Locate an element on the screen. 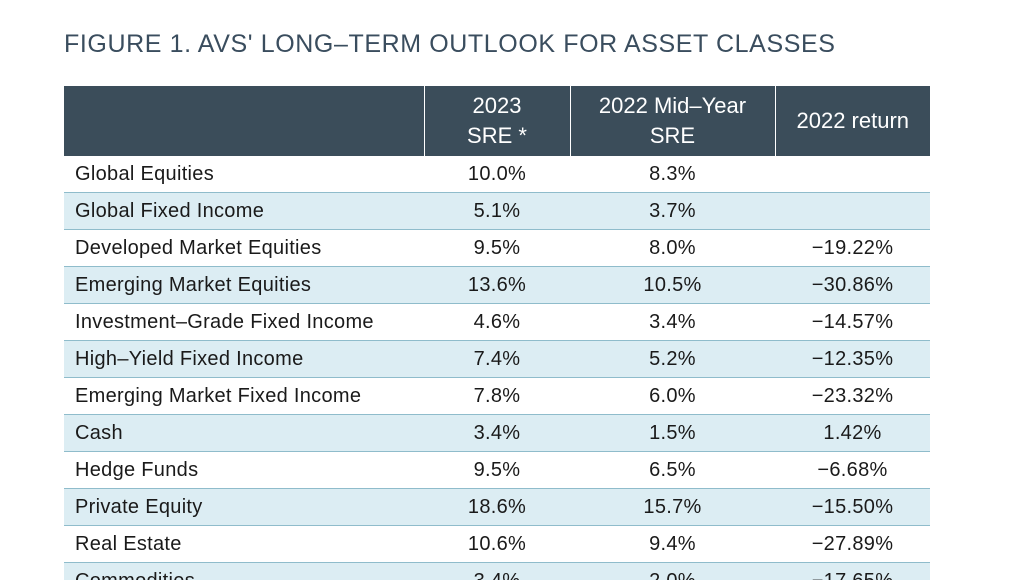 This screenshot has width=1013, height=580. sre-2022-mid-year-cell: 1.5% is located at coordinates (672, 433).